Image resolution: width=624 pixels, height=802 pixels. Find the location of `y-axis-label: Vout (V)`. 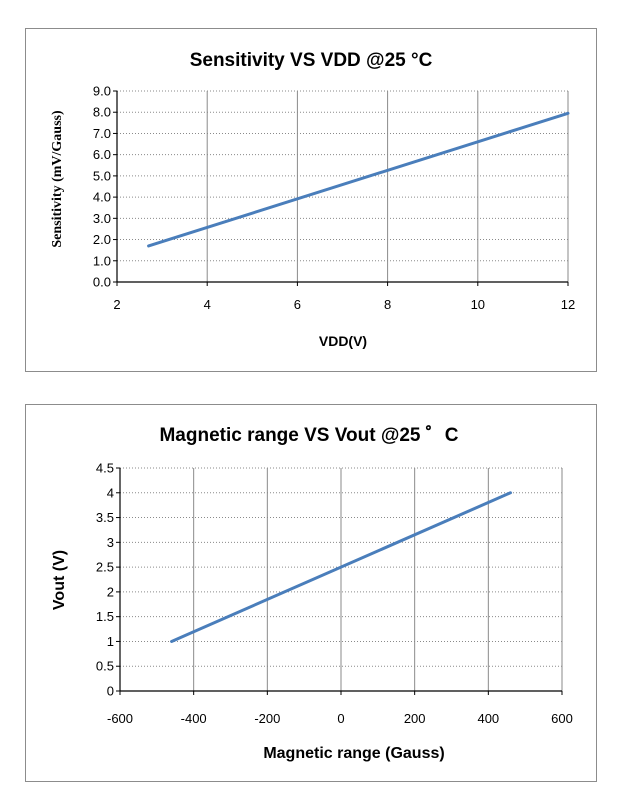

y-axis-label: Vout (V) is located at coordinates (59, 580).